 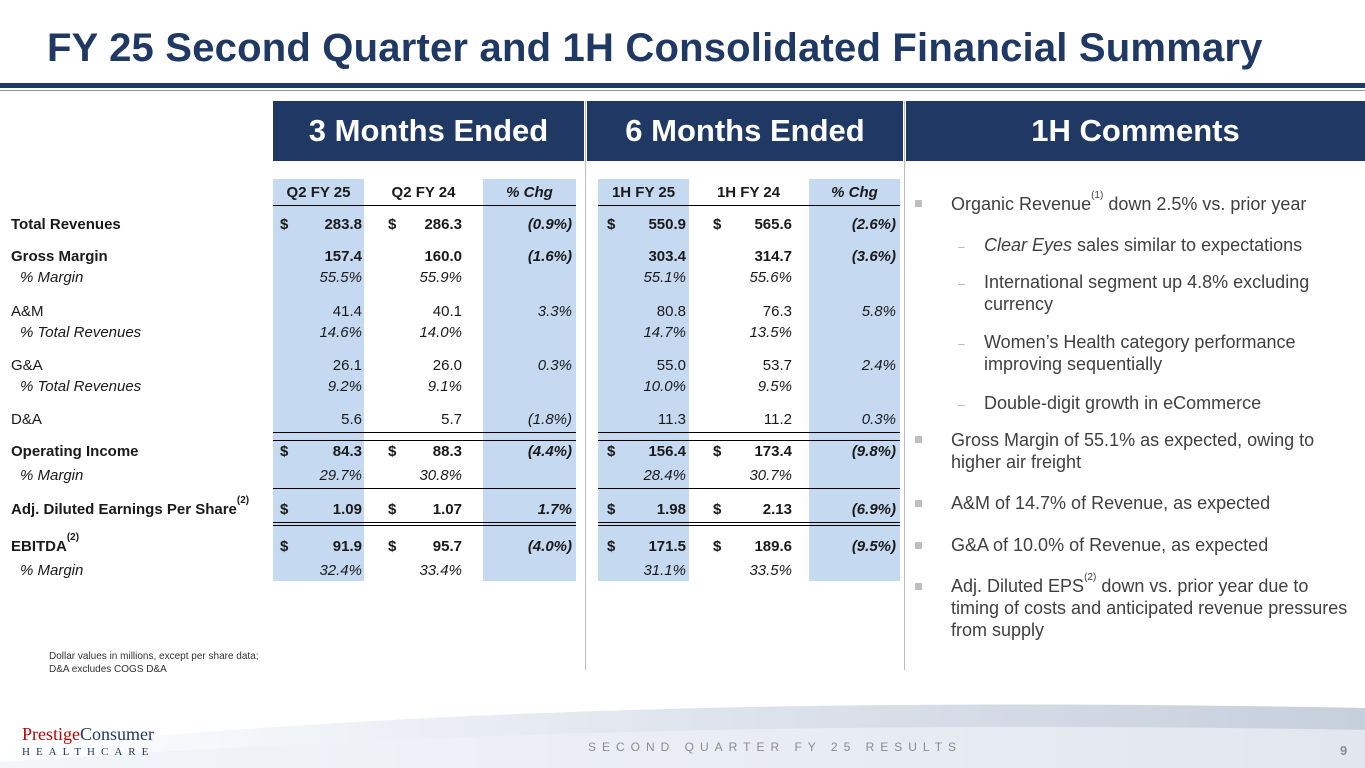 What do you see at coordinates (447, 311) in the screenshot?
I see `table-cell: 40.1` at bounding box center [447, 311].